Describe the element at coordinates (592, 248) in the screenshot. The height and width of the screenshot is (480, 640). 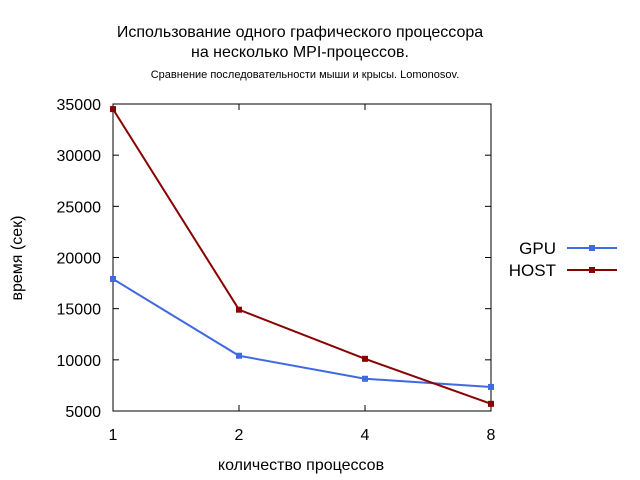
I see `legend-marker-gpu` at that location.